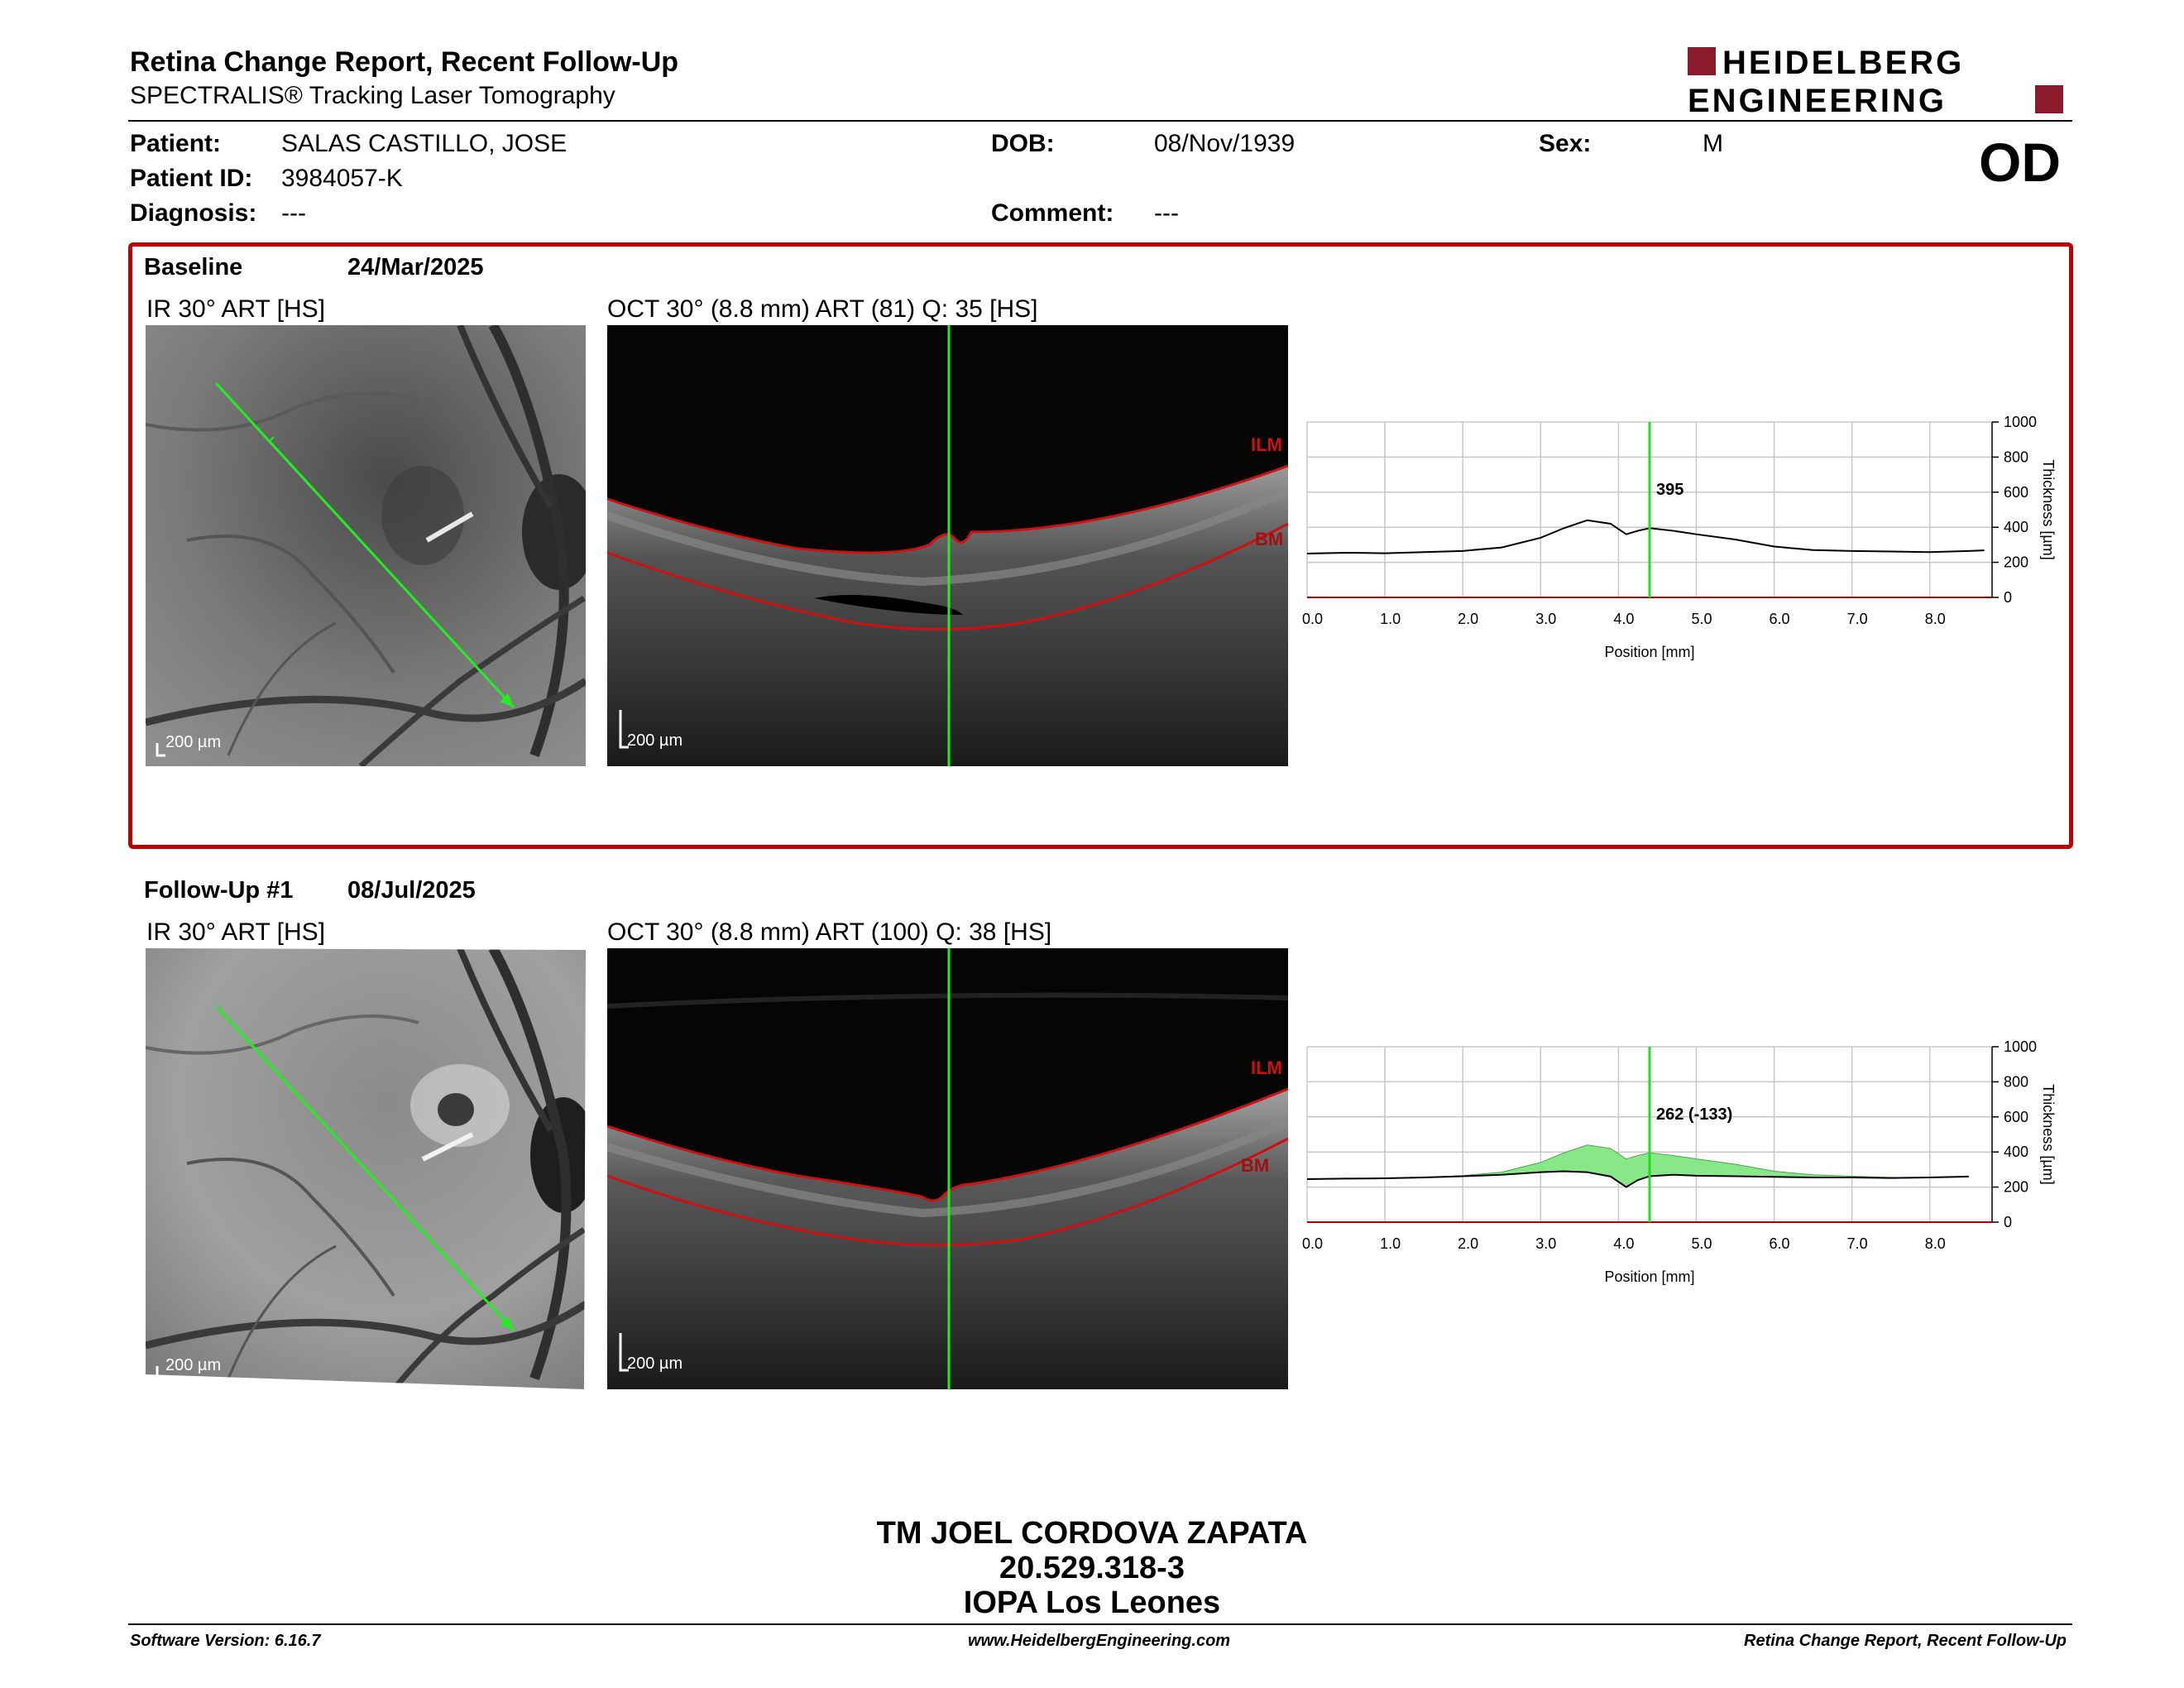 The image size is (2184, 1688). I want to click on followup-ir-scale: 200 µm, so click(193, 1365).